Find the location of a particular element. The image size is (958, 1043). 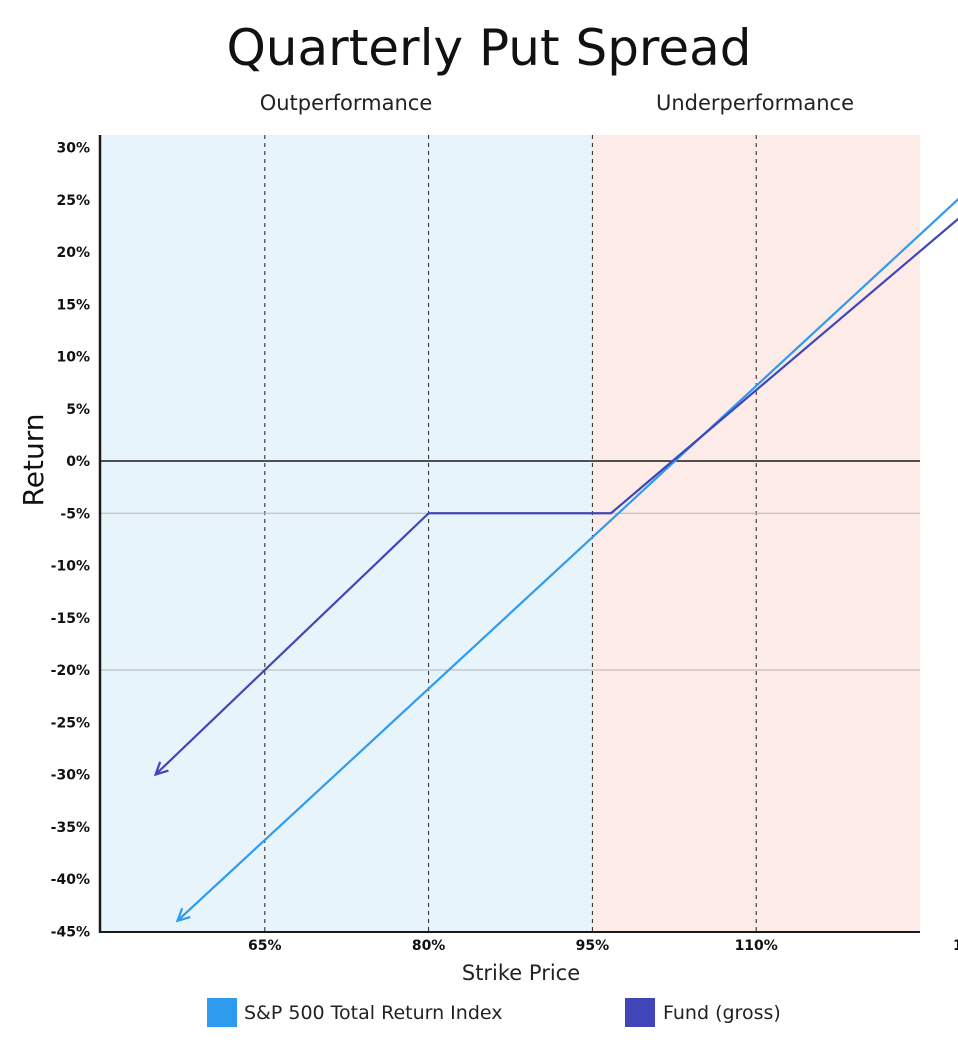

y-tick-label: 25% is located at coordinates (73, 201).